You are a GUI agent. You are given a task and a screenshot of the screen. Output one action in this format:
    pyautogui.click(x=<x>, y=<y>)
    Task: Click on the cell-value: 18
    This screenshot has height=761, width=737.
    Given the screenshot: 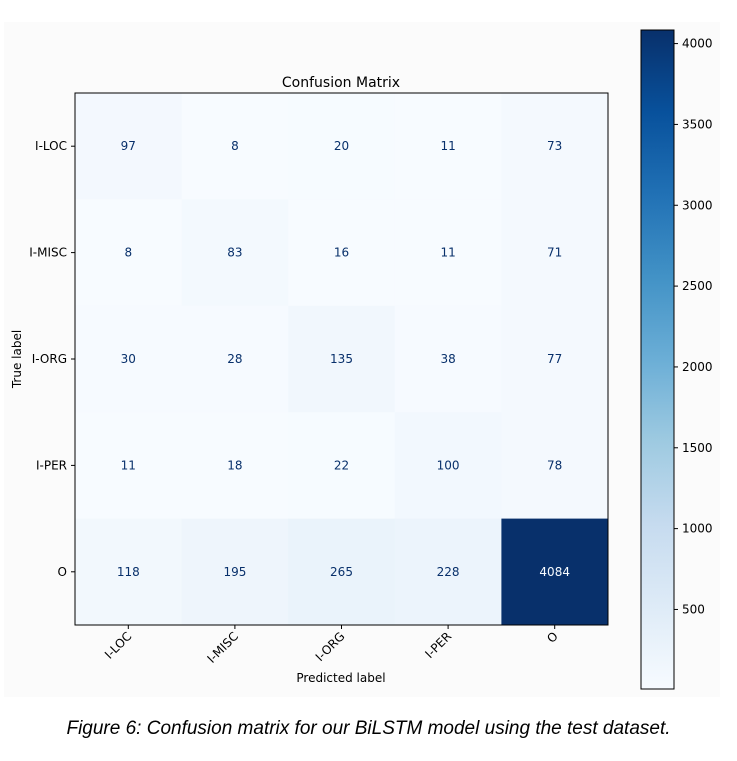 What is the action you would take?
    pyautogui.click(x=234, y=465)
    